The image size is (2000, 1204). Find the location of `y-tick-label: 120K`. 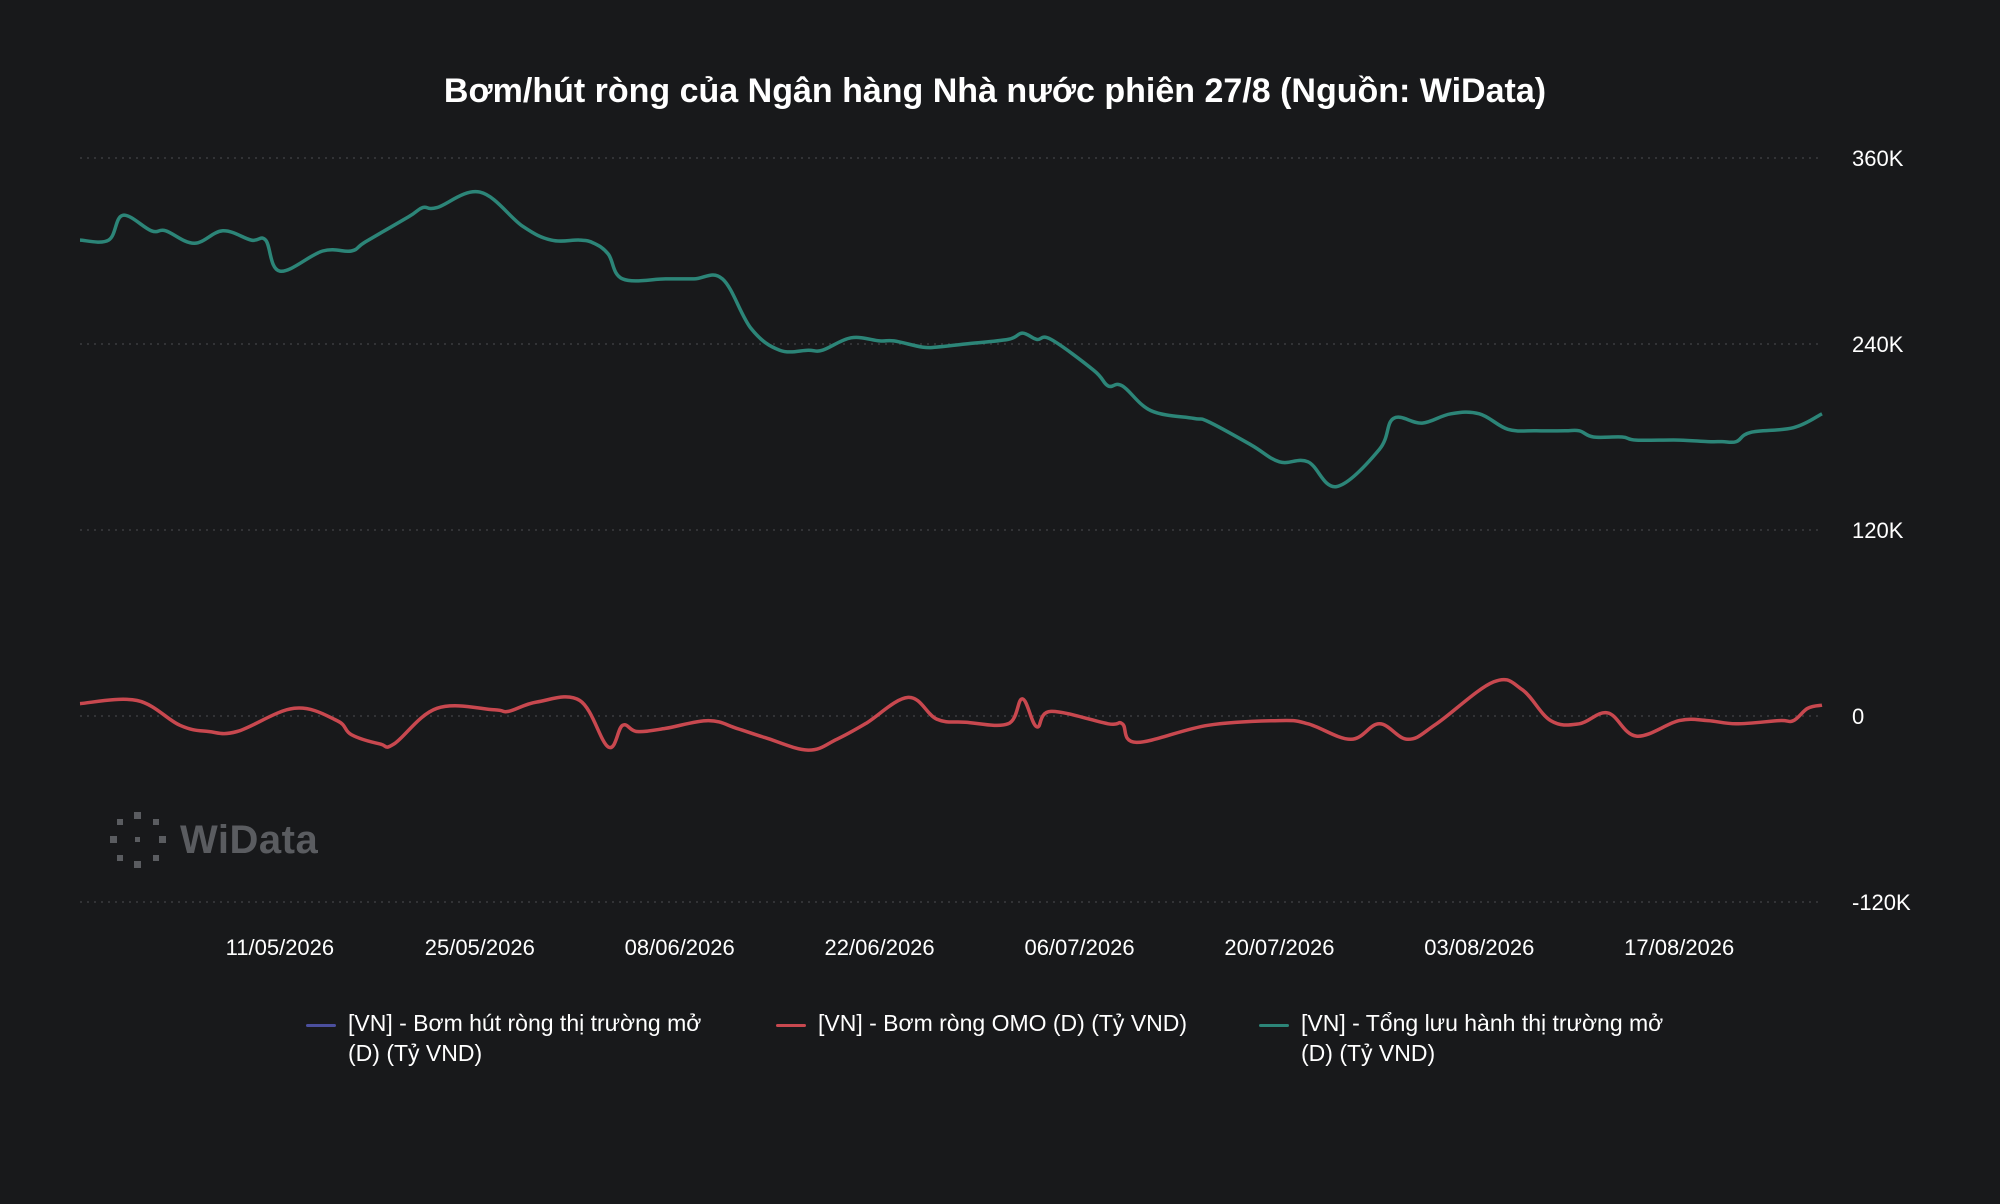

y-tick-label: 120K is located at coordinates (1878, 530).